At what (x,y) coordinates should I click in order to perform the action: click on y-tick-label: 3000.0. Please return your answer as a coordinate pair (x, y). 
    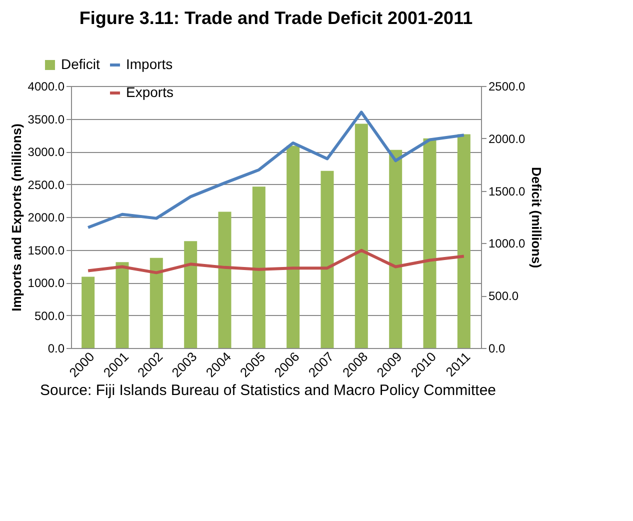
    Looking at the image, I should click on (46, 152).